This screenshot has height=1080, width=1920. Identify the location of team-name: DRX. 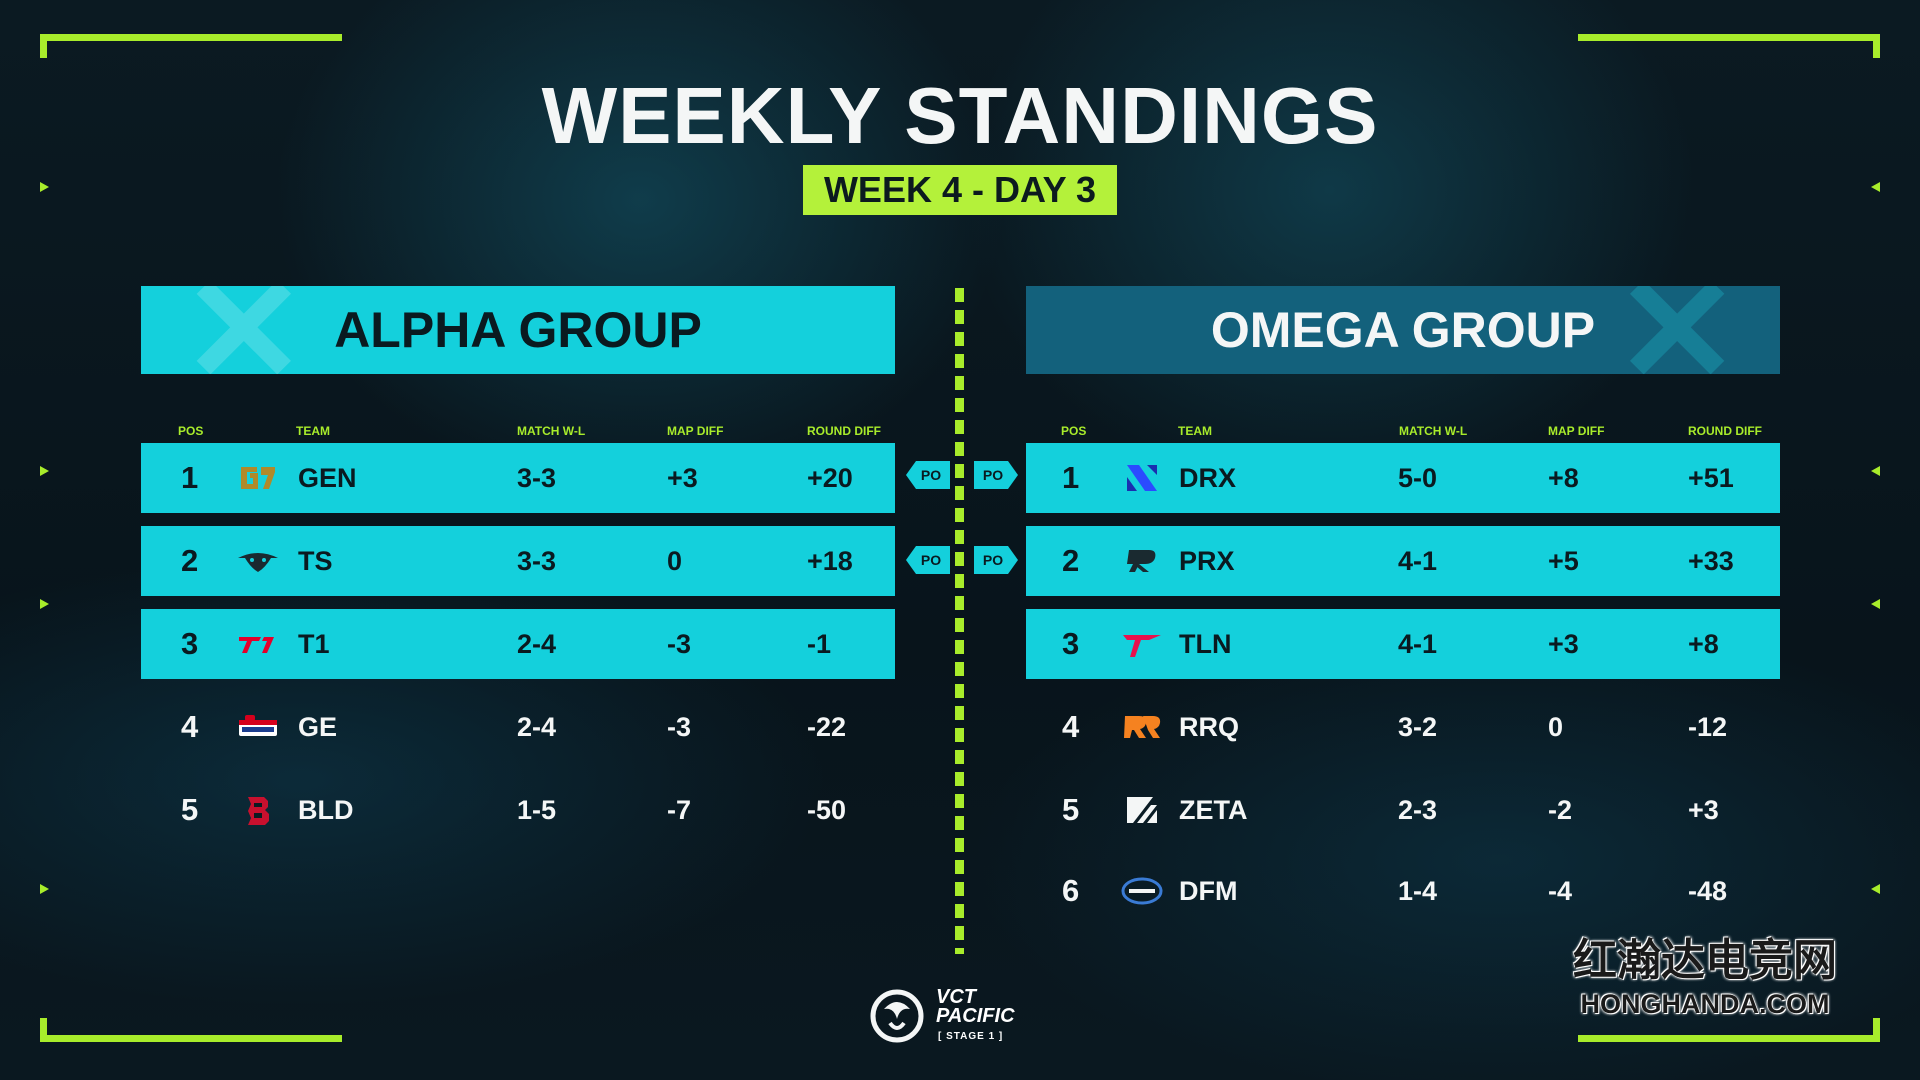
(1208, 478).